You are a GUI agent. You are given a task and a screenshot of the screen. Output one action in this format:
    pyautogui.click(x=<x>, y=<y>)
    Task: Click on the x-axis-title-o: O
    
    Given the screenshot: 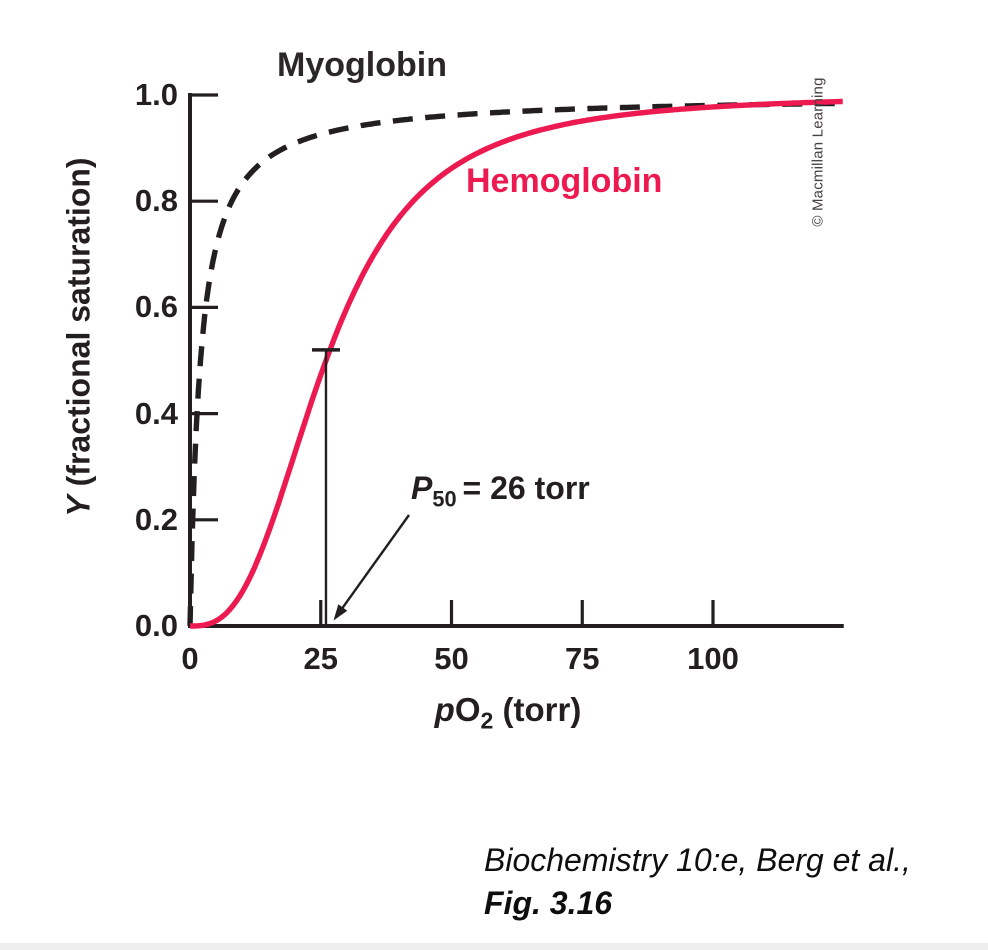 What is the action you would take?
    pyautogui.click(x=467, y=709)
    